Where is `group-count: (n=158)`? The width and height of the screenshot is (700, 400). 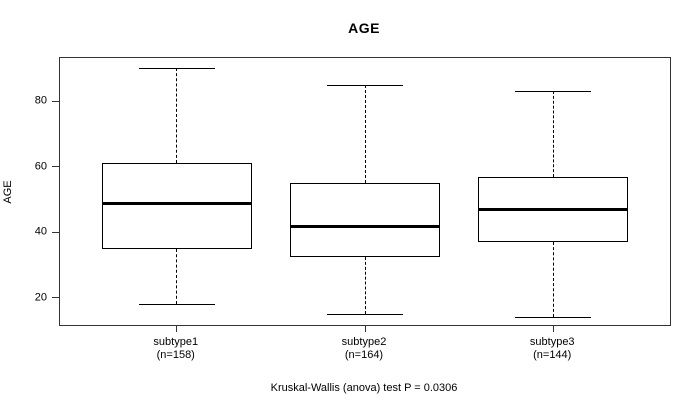 group-count: (n=158) is located at coordinates (175, 355).